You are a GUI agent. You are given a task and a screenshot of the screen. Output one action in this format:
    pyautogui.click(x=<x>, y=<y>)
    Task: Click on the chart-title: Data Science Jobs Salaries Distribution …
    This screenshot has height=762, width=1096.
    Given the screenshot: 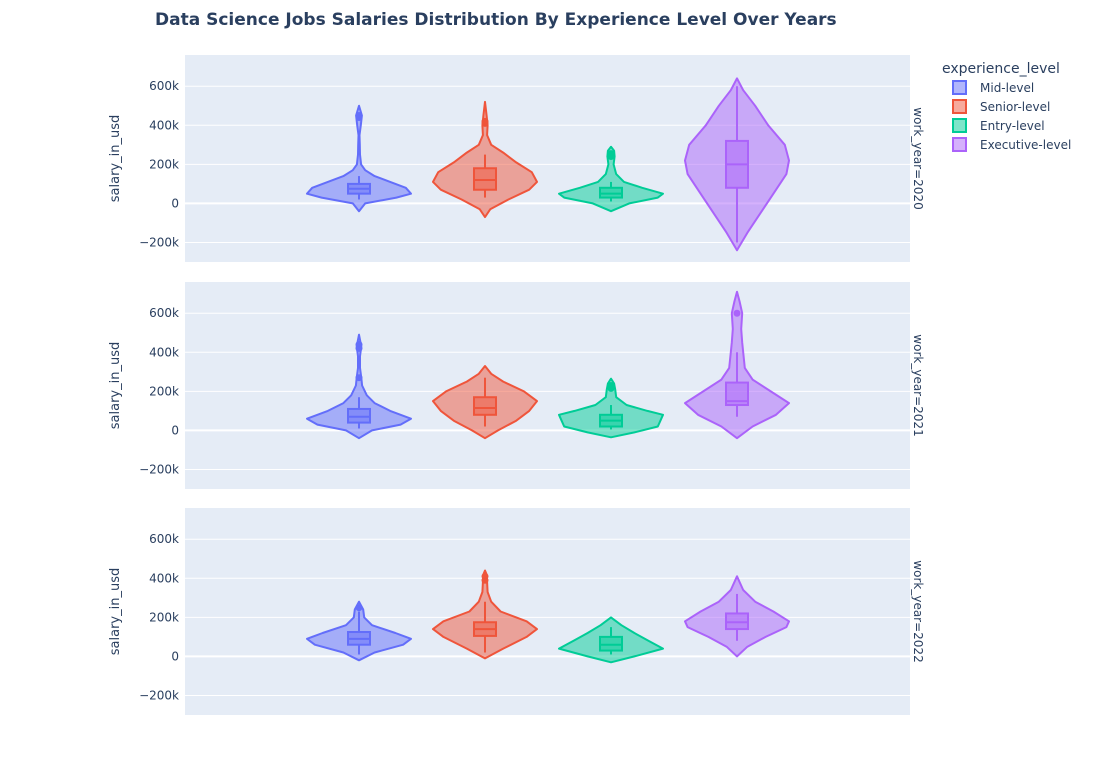 What is the action you would take?
    pyautogui.click(x=496, y=20)
    